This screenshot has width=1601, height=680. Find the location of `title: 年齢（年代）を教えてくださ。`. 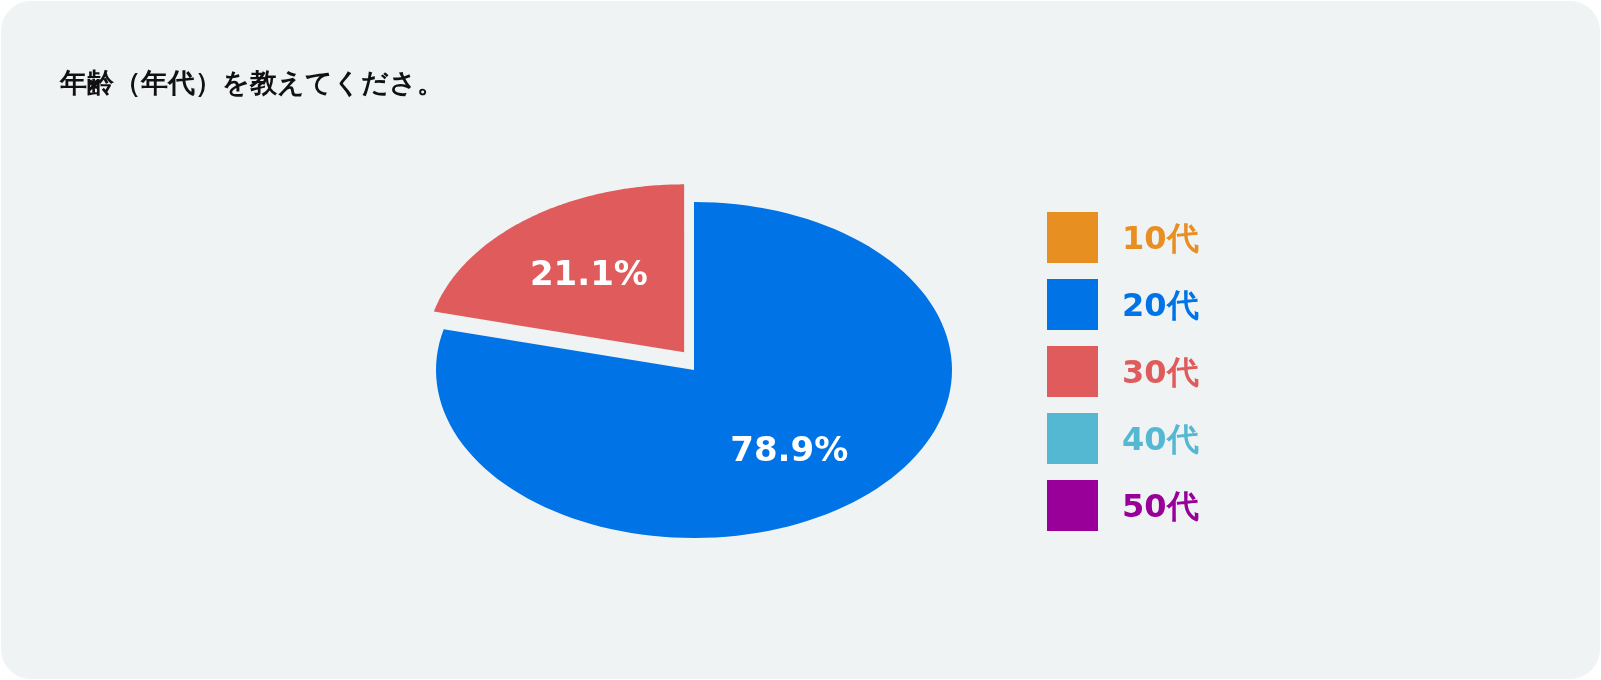

title: 年齢（年代）を教えてくださ。 is located at coordinates (252, 82).